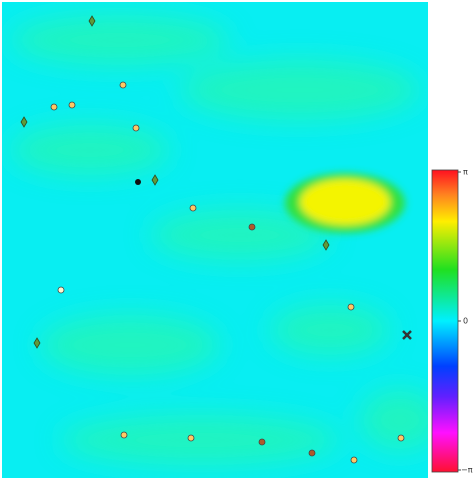 The width and height of the screenshot is (474, 482). What do you see at coordinates (445, 321) in the screenshot?
I see `colorbar` at bounding box center [445, 321].